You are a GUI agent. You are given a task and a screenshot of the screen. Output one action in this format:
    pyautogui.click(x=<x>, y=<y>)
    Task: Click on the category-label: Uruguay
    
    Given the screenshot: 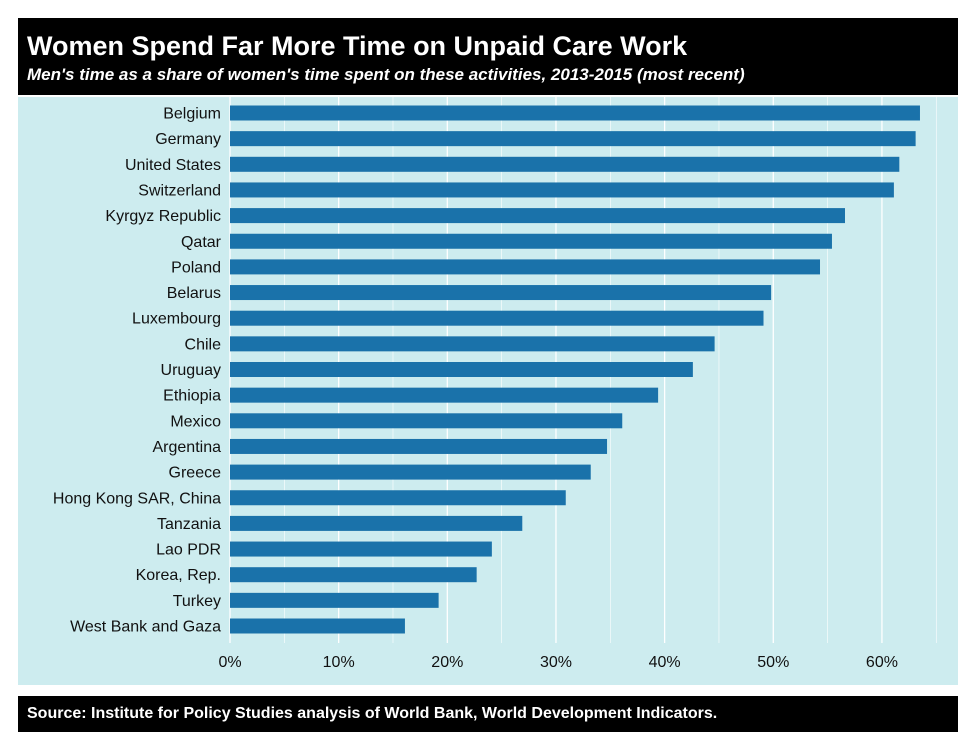 What is the action you would take?
    pyautogui.click(x=191, y=370)
    